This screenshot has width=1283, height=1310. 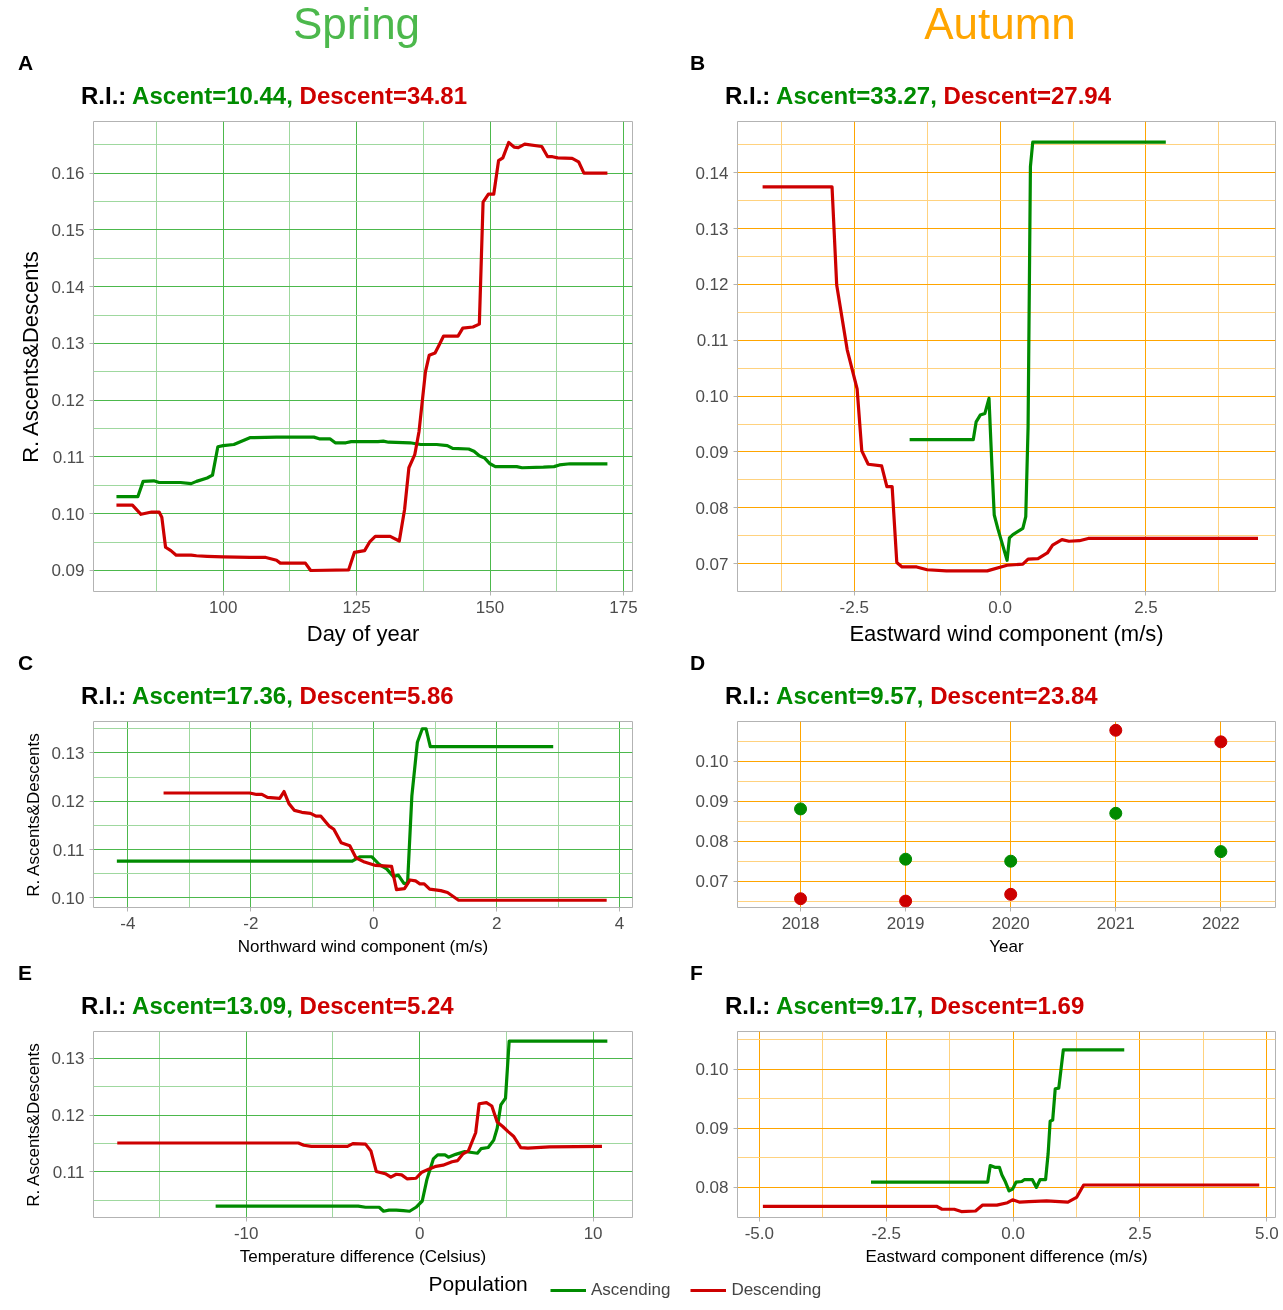 I want to click on chart-title: R.I.: Ascent=17.36, Descent=5.86, so click(x=267, y=695).